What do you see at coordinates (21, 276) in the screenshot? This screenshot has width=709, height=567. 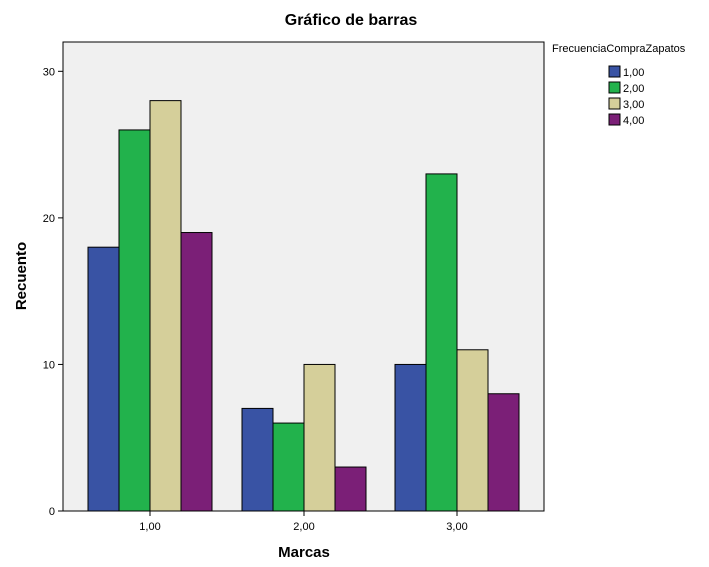 I see `y-axis-label: Recuento` at bounding box center [21, 276].